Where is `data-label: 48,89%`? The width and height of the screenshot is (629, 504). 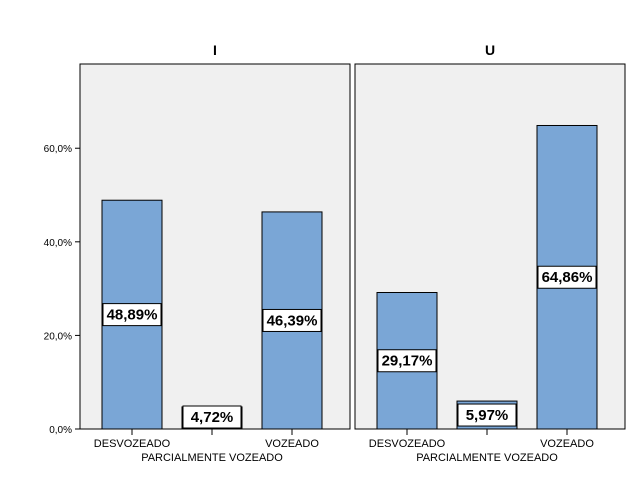 data-label: 48,89% is located at coordinates (132, 315).